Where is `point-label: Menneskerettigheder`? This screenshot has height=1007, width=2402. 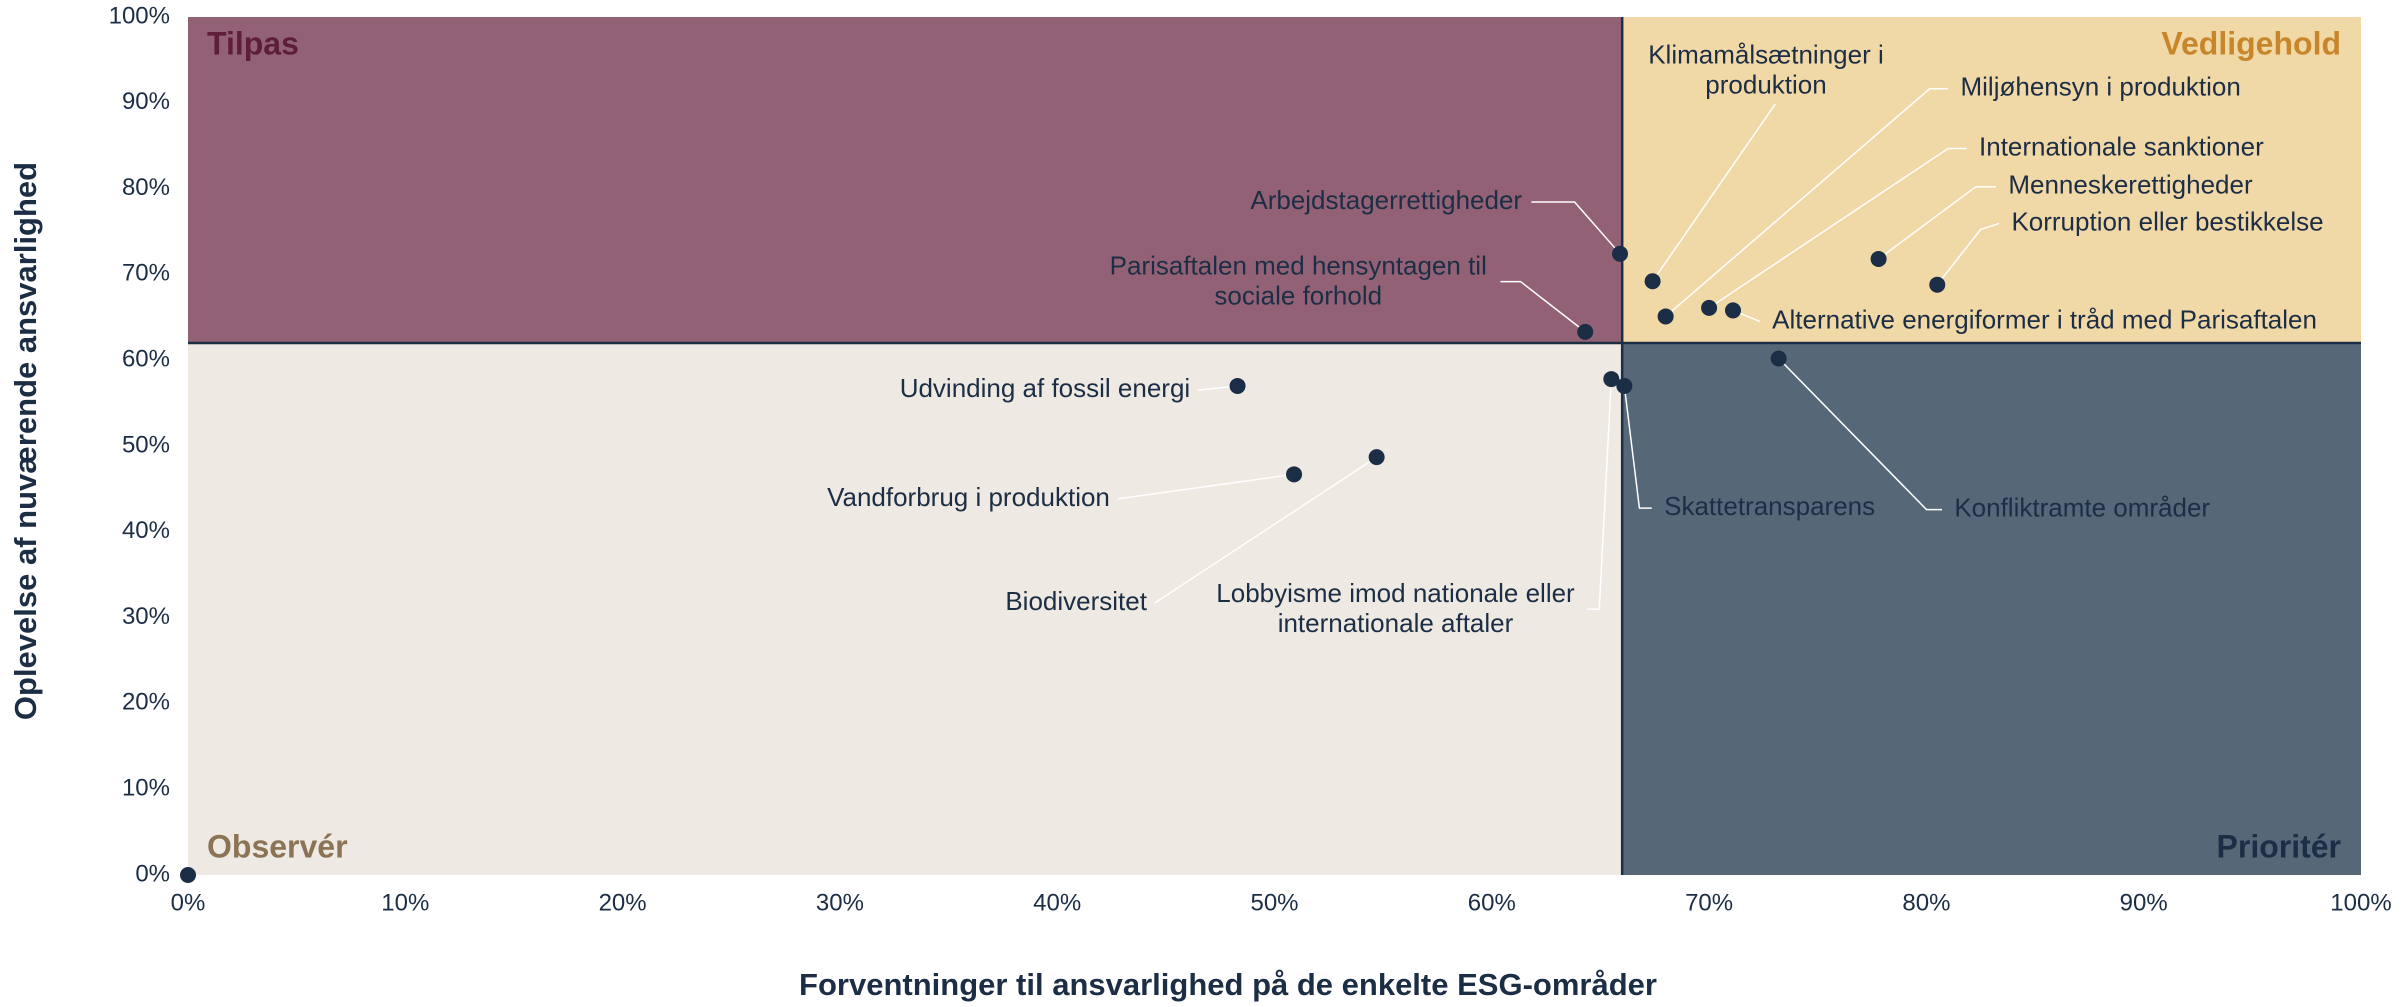 point-label: Menneskerettigheder is located at coordinates (2130, 185).